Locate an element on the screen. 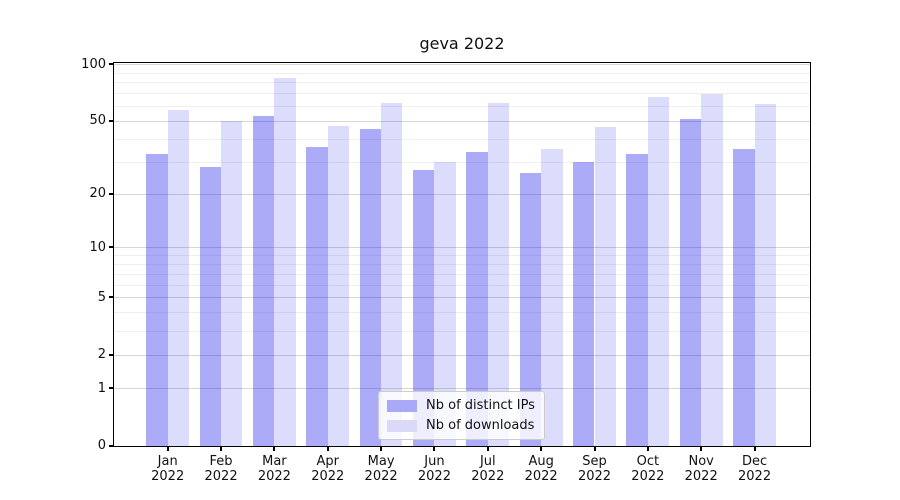 Image resolution: width=900 pixels, height=500 pixels. xtick-mark-jun is located at coordinates (434, 448).